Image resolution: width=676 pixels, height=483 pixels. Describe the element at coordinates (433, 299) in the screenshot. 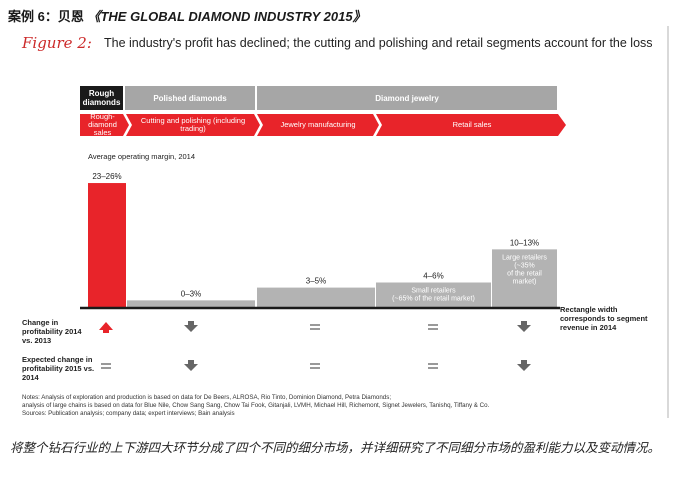

I see `bar-note-text: (~65% of the retail market)` at that location.